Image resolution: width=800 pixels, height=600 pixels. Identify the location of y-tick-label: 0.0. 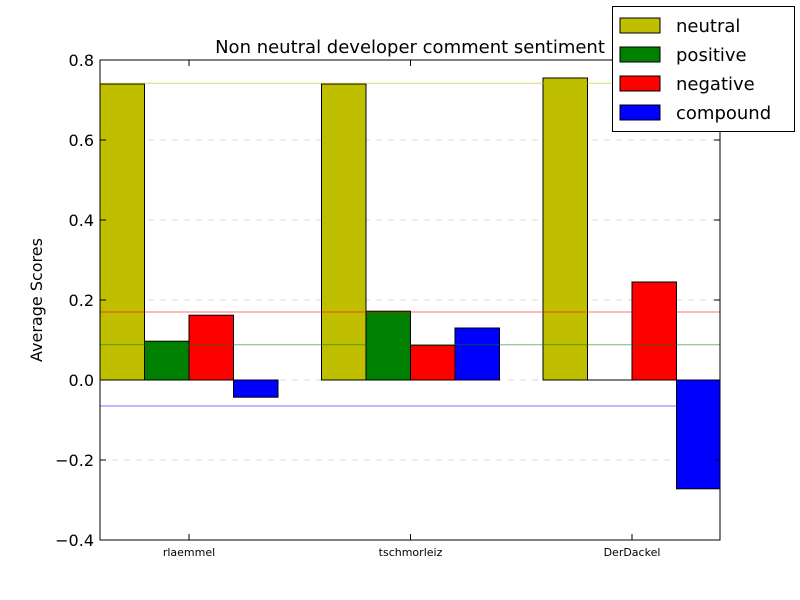
(81, 380).